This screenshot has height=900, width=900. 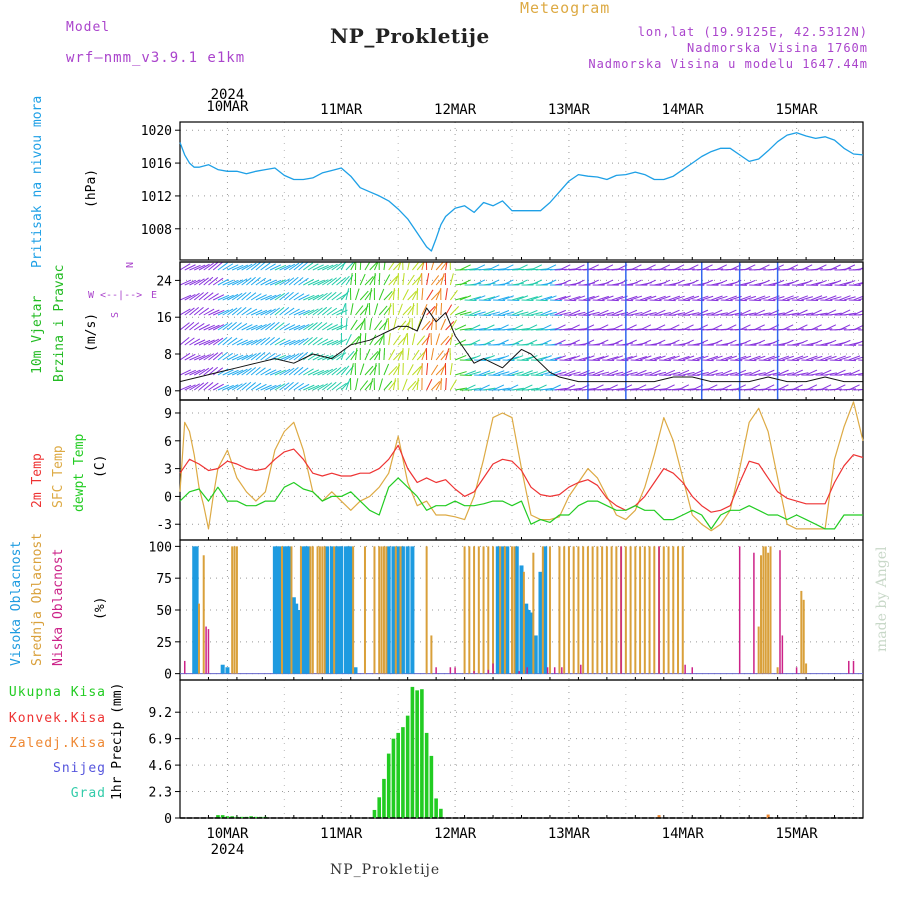 I want to click on y-tick-label: 3, so click(x=168, y=470).